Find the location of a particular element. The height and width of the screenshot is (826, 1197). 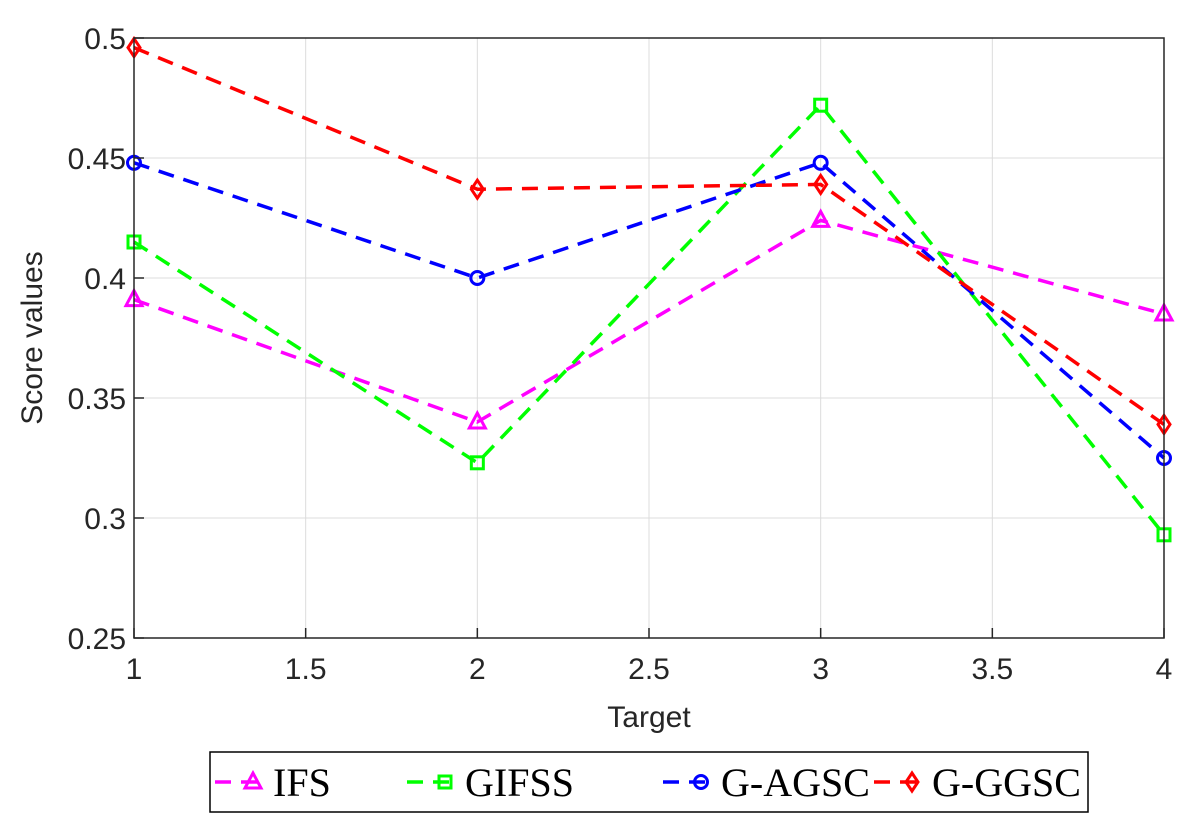

legend-marker-g-agsc is located at coordinates (701, 782).